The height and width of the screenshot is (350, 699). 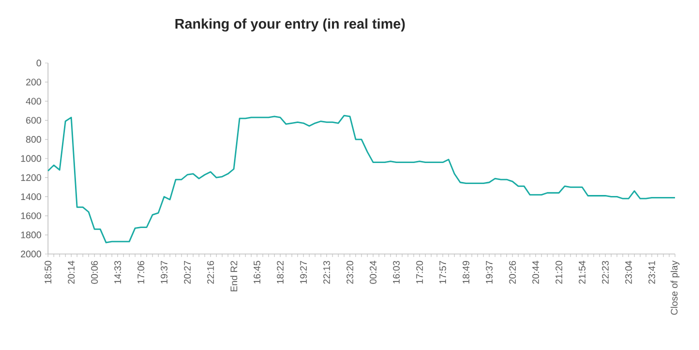 I want to click on x-tick-label: 23:20, so click(x=350, y=272).